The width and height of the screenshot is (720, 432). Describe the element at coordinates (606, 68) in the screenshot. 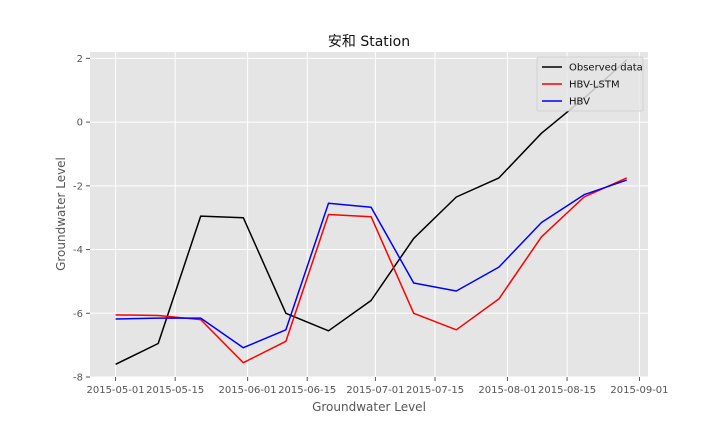

I see `legend-label: Observed data` at that location.